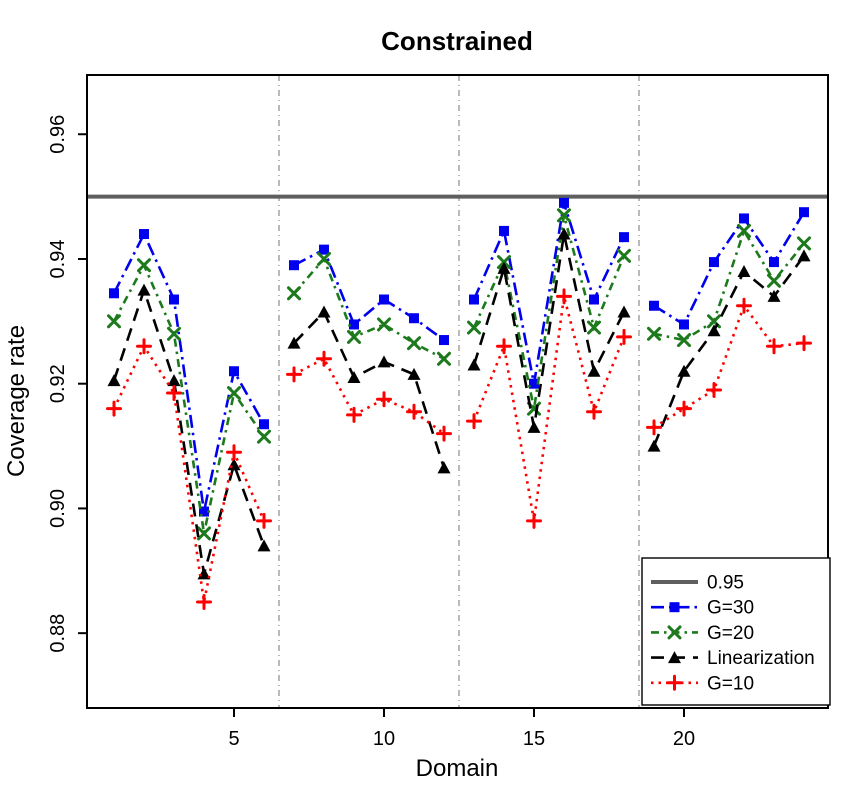 This screenshot has height=785, width=851. Describe the element at coordinates (730, 633) in the screenshot. I see `legend-label: G=20` at that location.